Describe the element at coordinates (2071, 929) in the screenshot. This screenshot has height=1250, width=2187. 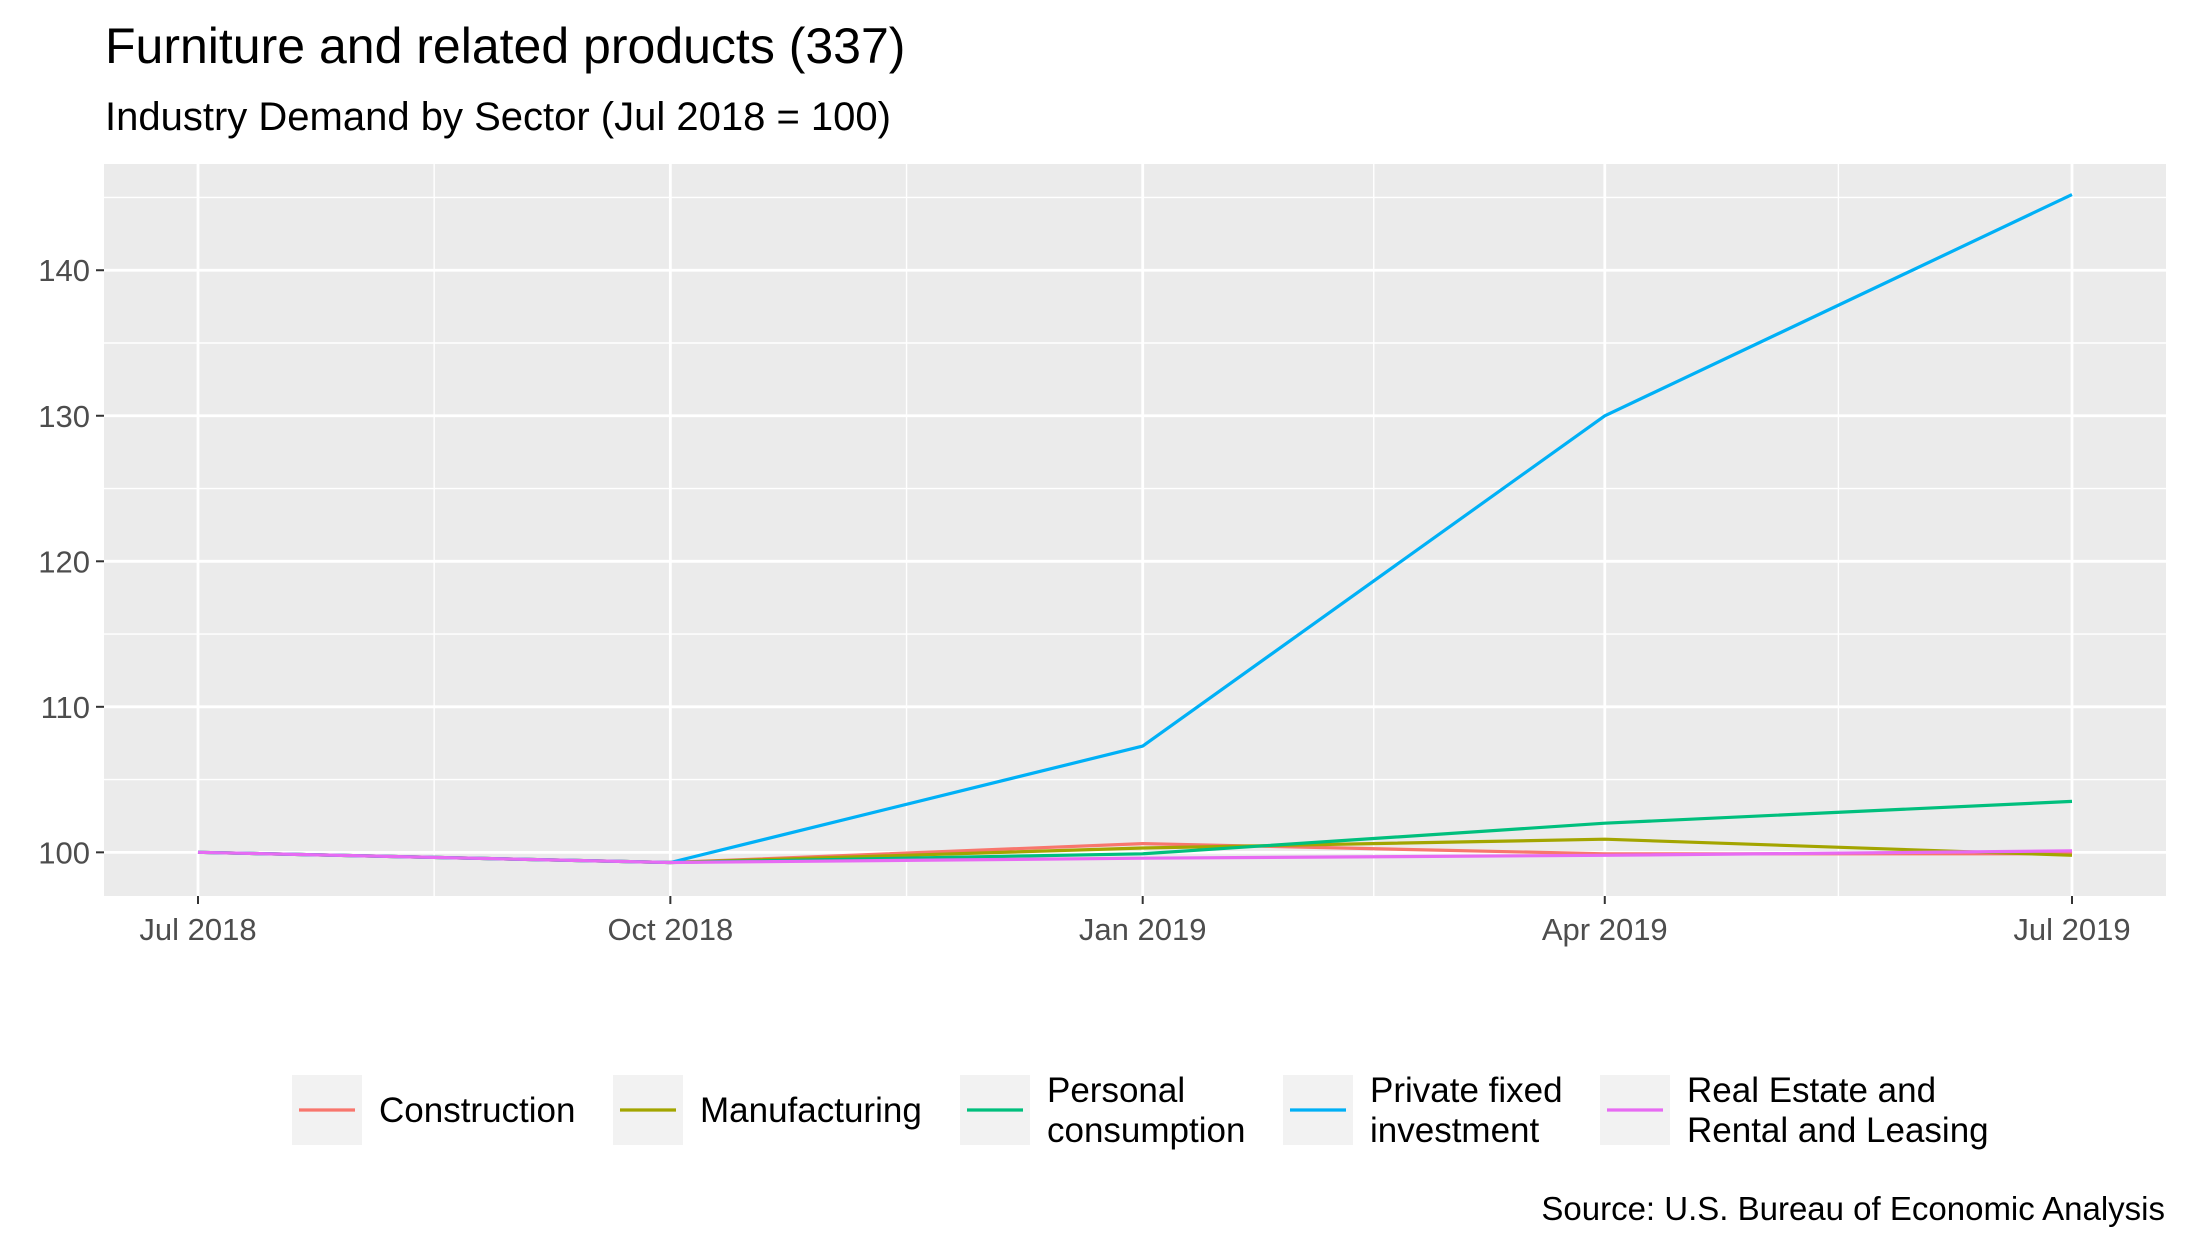
I see `x-tick-label: Jul 2019` at that location.